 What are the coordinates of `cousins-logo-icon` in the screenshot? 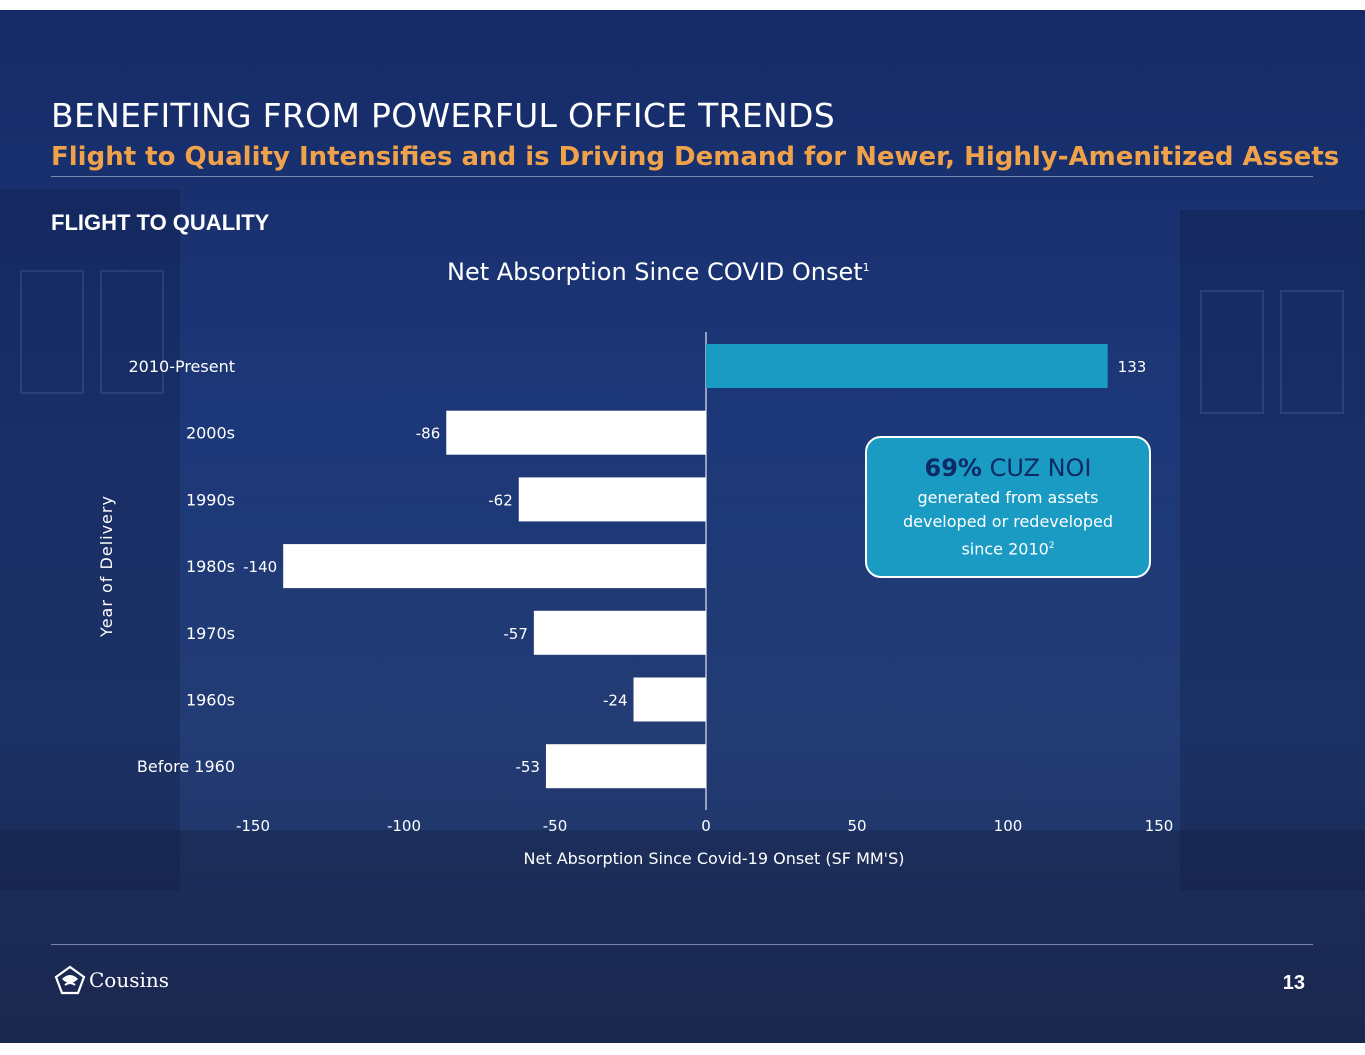 It's located at (70, 980).